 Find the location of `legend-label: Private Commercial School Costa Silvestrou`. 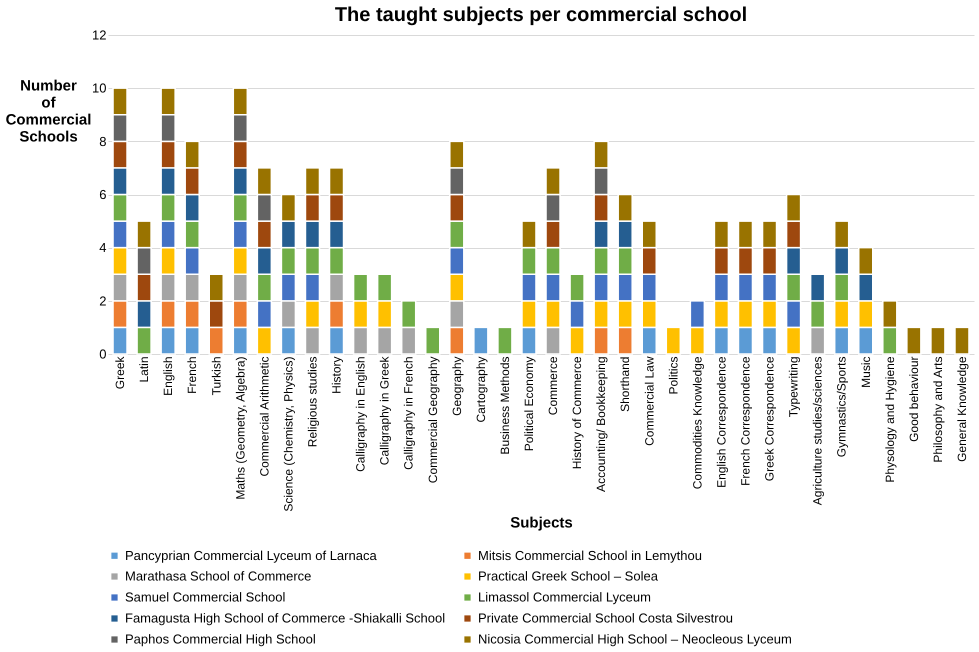

legend-label: Private Commercial School Costa Silvestrou is located at coordinates (606, 618).